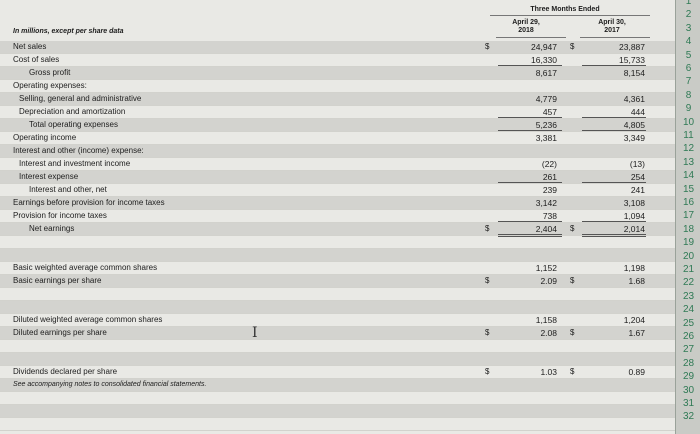 The width and height of the screenshot is (700, 434). I want to click on row-number: 29, so click(688, 377).